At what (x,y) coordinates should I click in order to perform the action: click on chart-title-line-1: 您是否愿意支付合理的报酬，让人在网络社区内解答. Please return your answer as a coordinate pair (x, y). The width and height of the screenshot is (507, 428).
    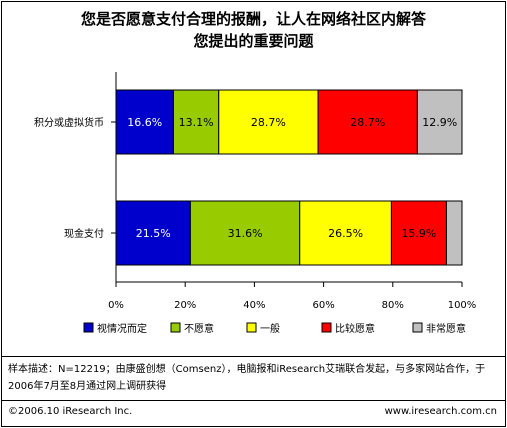
    Looking at the image, I should click on (253, 19).